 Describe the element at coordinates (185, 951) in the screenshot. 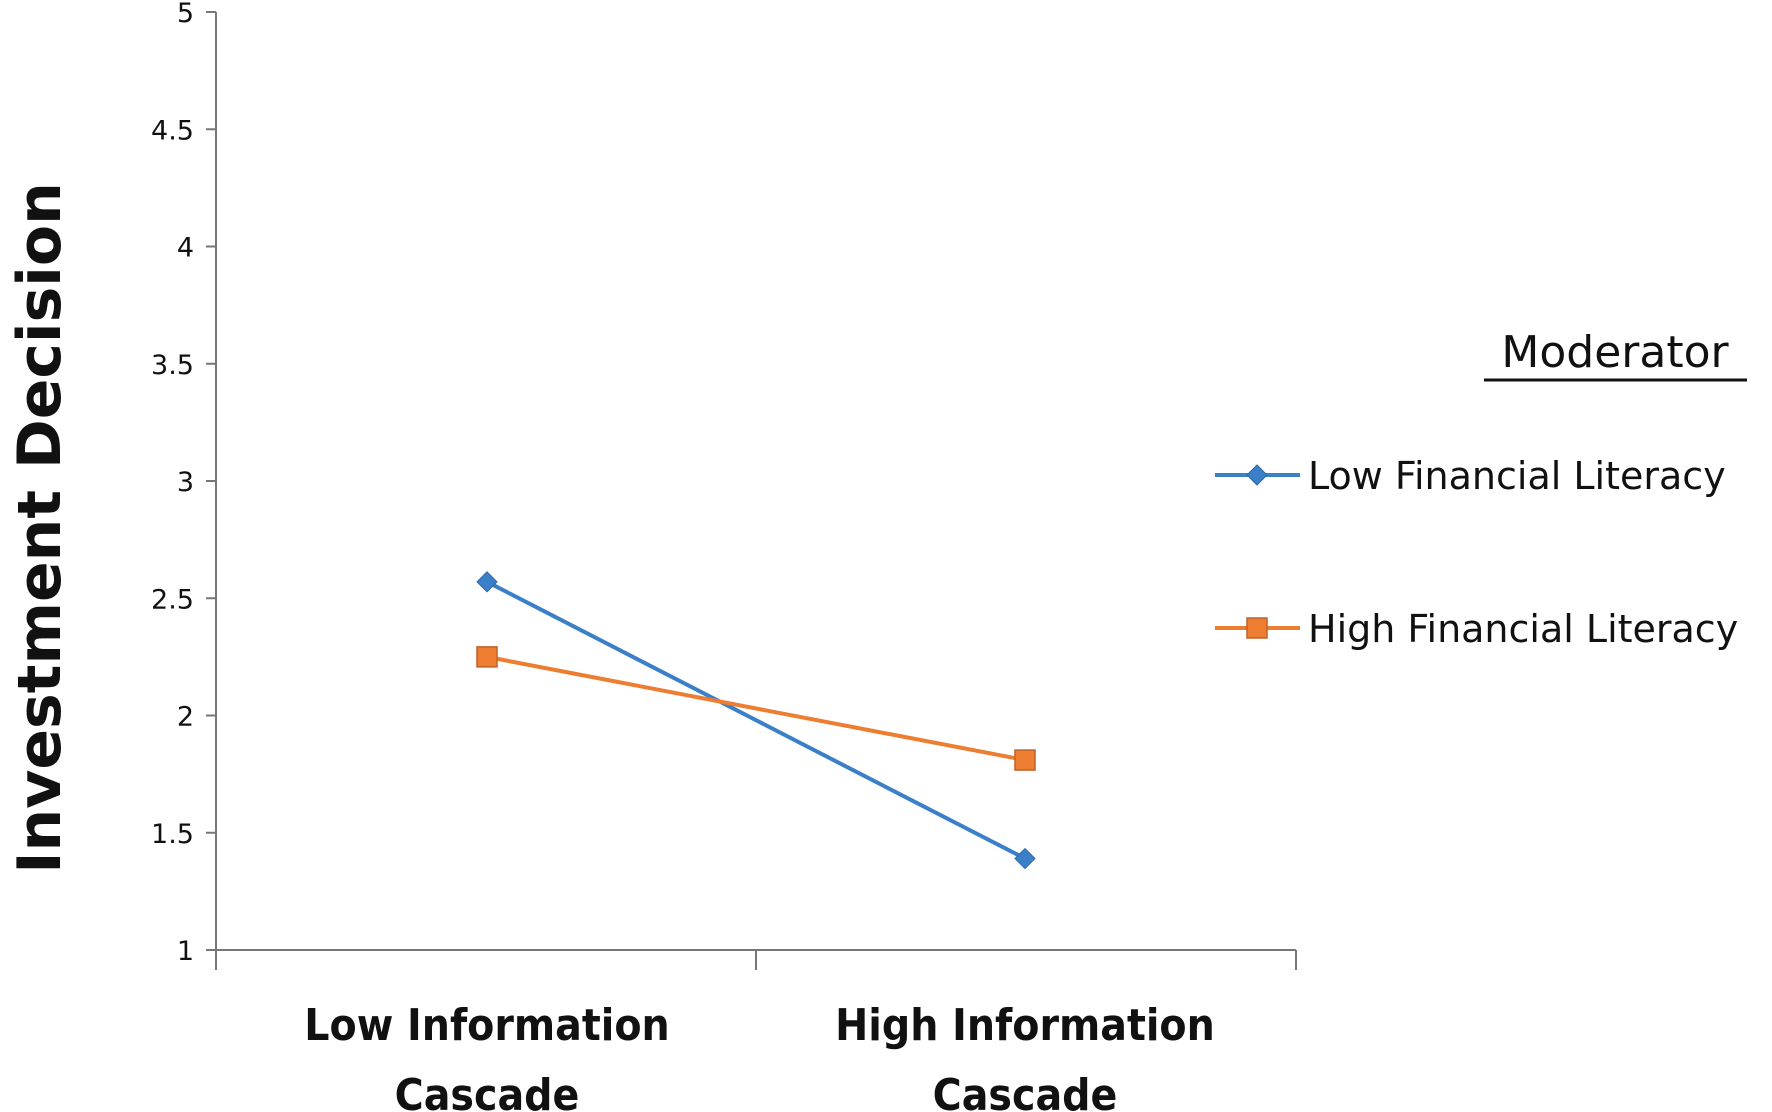

I see `y-tick-label: 1` at that location.